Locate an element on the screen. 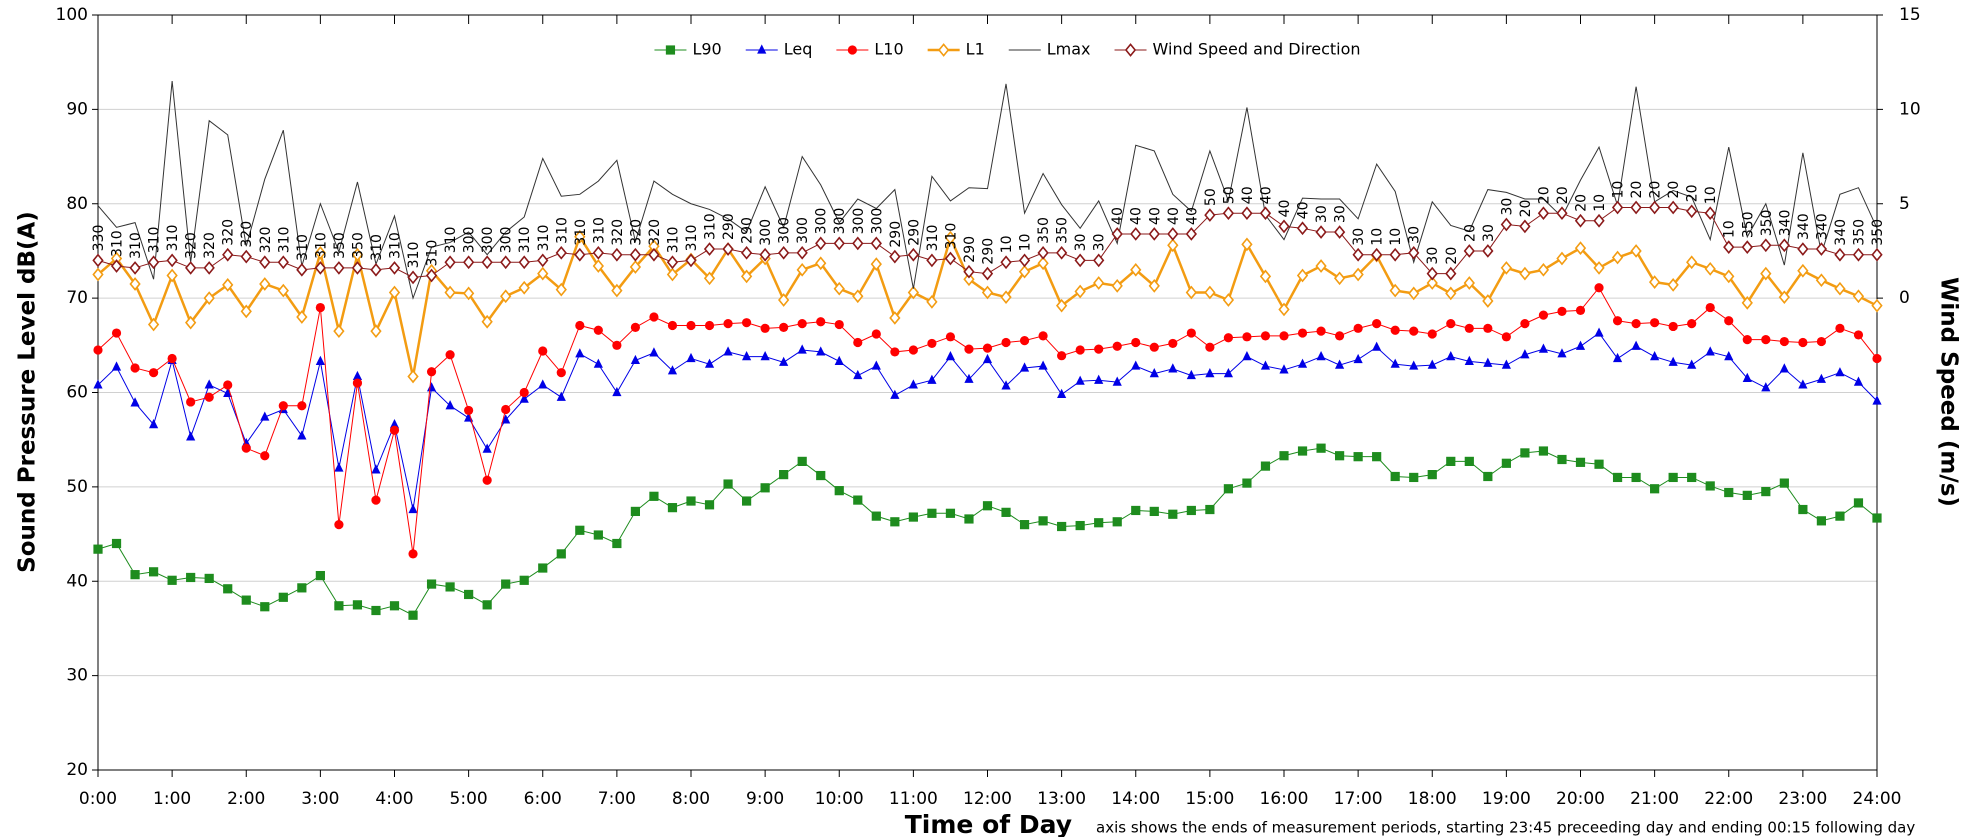 The height and width of the screenshot is (837, 1970). x-tick-label: 16:00 is located at coordinates (1284, 799).